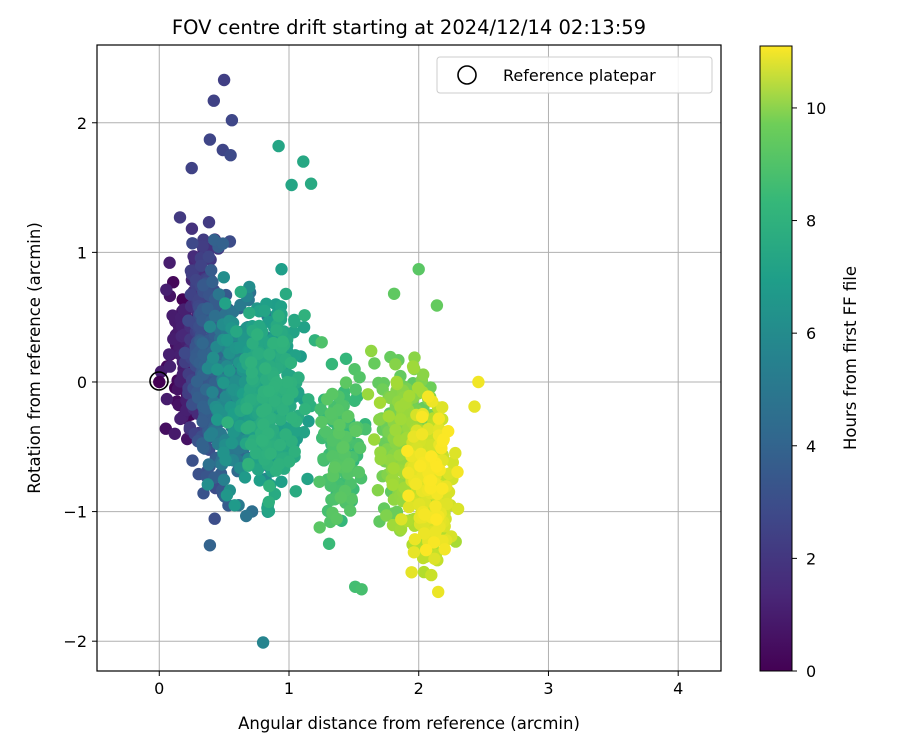 The image size is (900, 750). I want to click on x-axis-label: Angular distance from reference (arcmin), so click(409, 723).